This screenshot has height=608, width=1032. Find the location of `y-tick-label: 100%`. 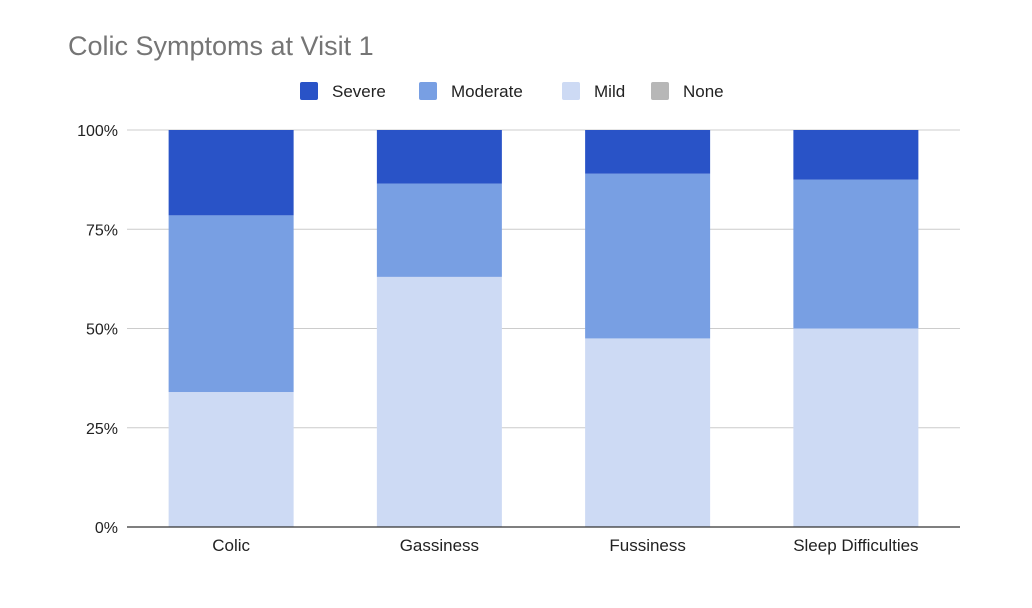

y-tick-label: 100% is located at coordinates (97, 131).